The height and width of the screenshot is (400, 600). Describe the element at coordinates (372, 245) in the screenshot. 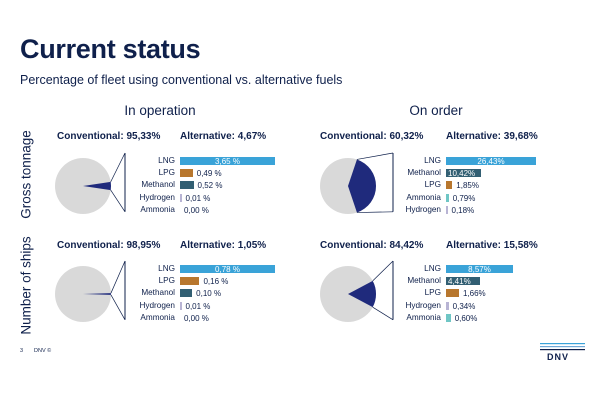

I see `conventional-label: Conventional: 84,42%` at that location.